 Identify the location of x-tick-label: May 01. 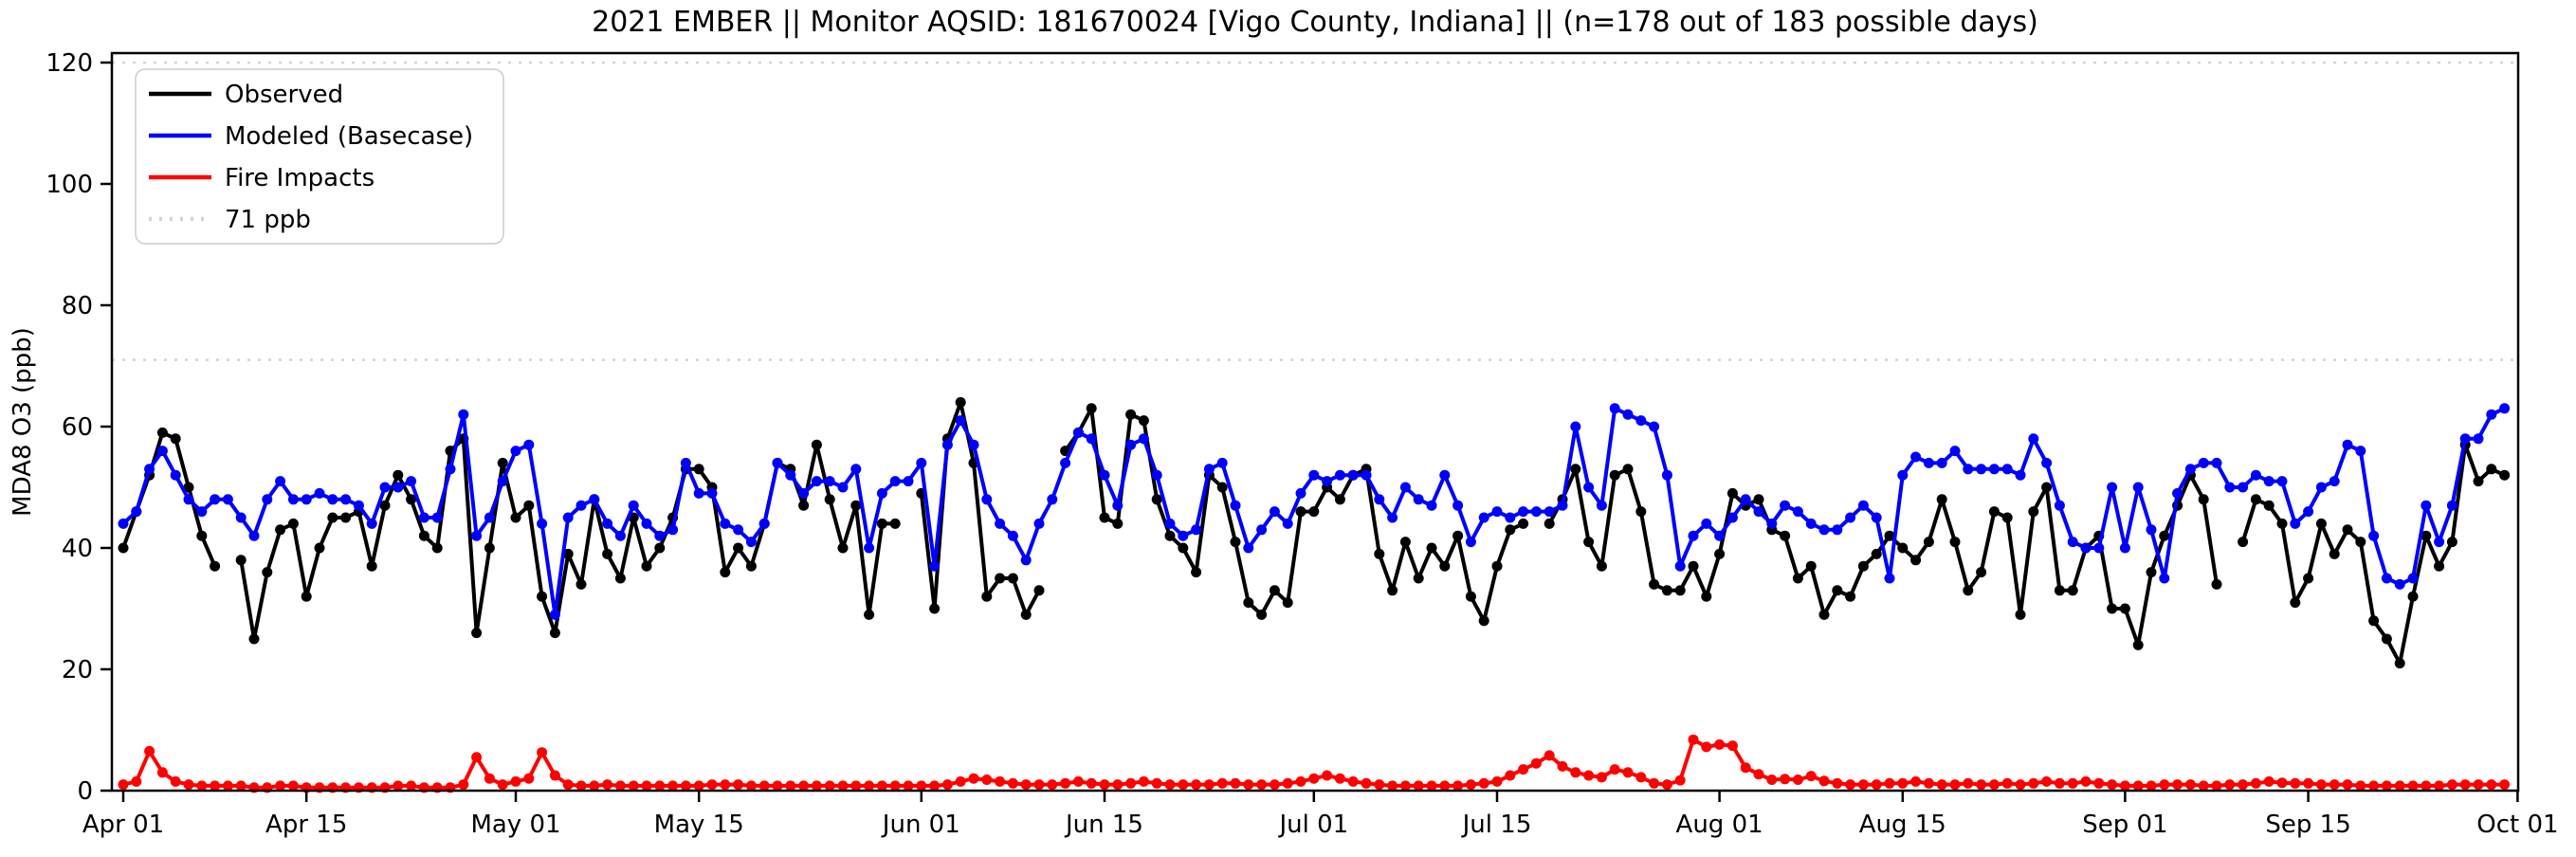
(515, 825).